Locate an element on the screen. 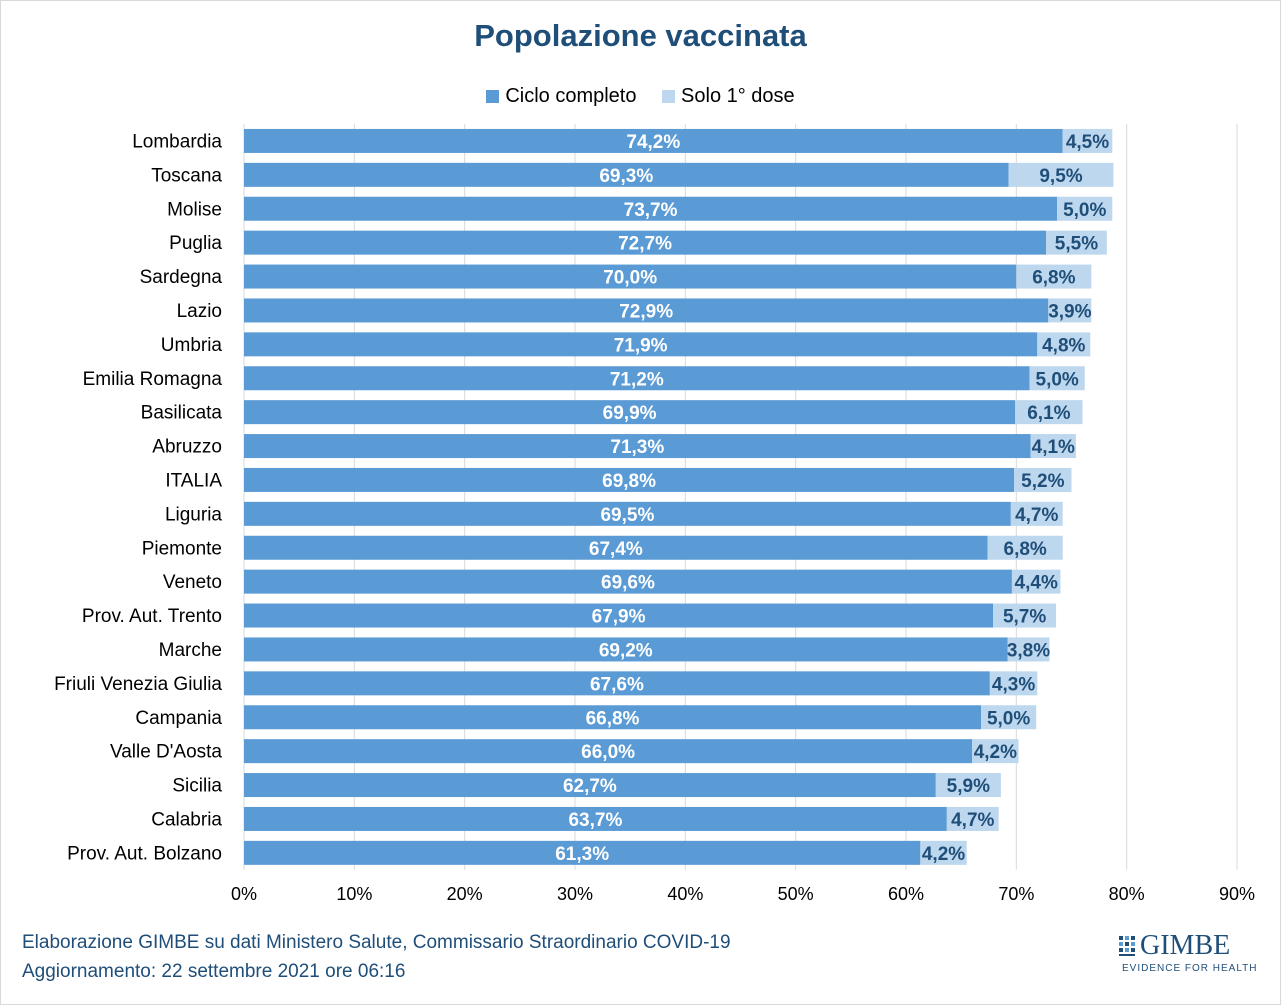 Image resolution: width=1281 pixels, height=1005 pixels. x-tick-label: 70% is located at coordinates (1016, 894).